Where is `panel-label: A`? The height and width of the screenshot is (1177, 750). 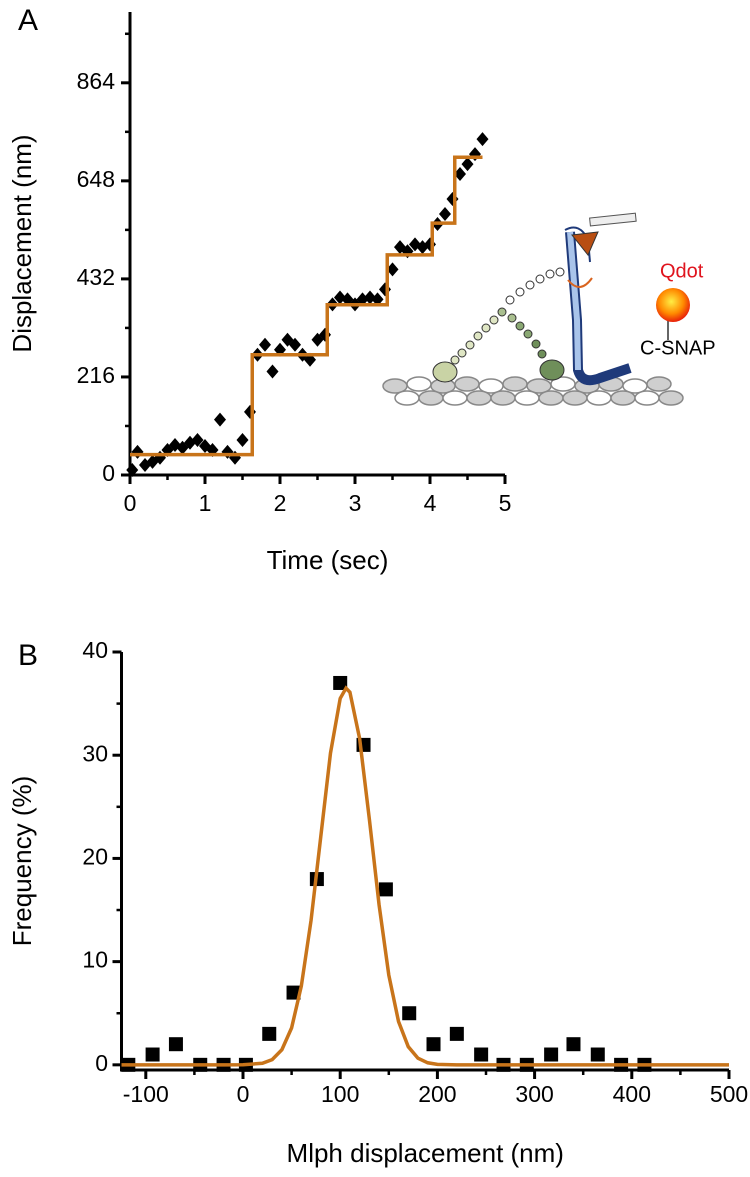
panel-label: A is located at coordinates (28, 20).